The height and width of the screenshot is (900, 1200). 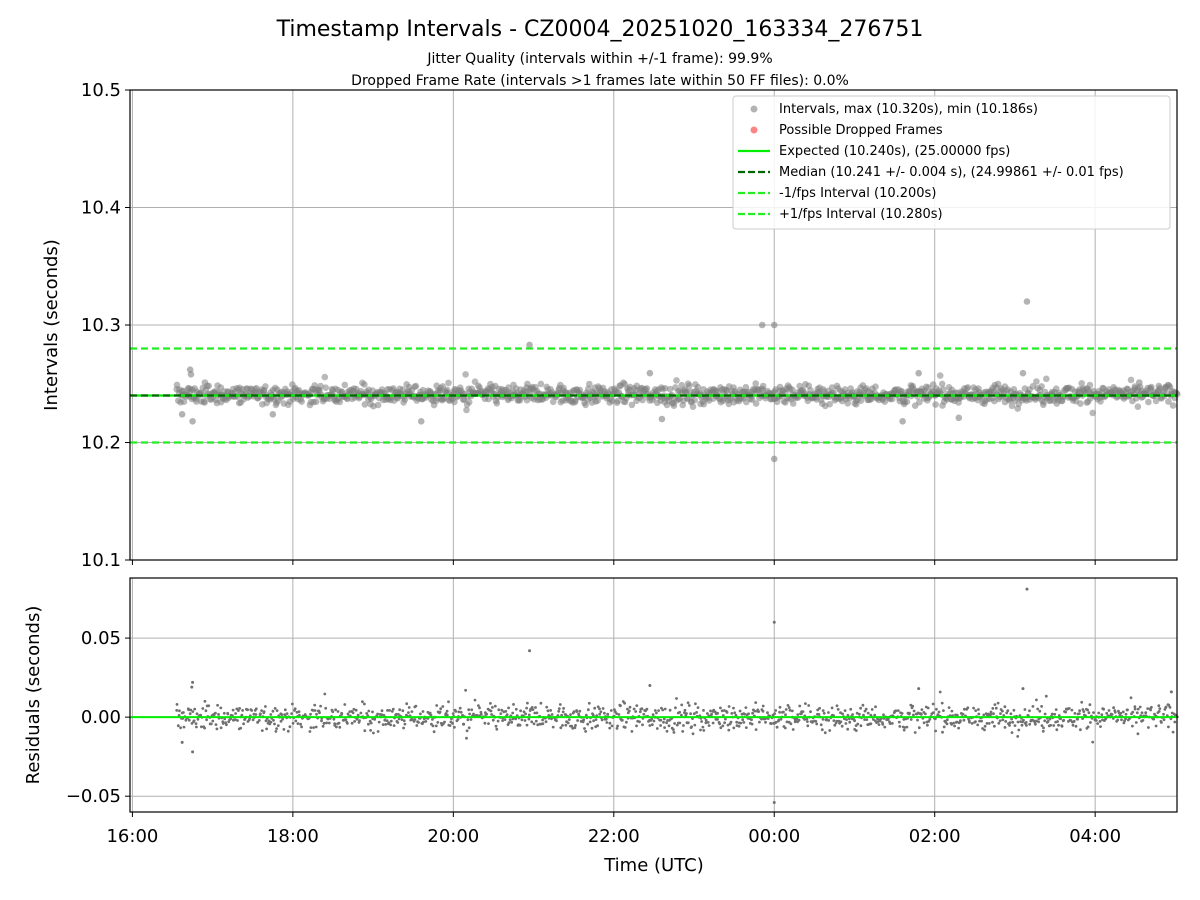 I want to click on intervals-y-tick-label: 10.2, so click(x=101, y=443).